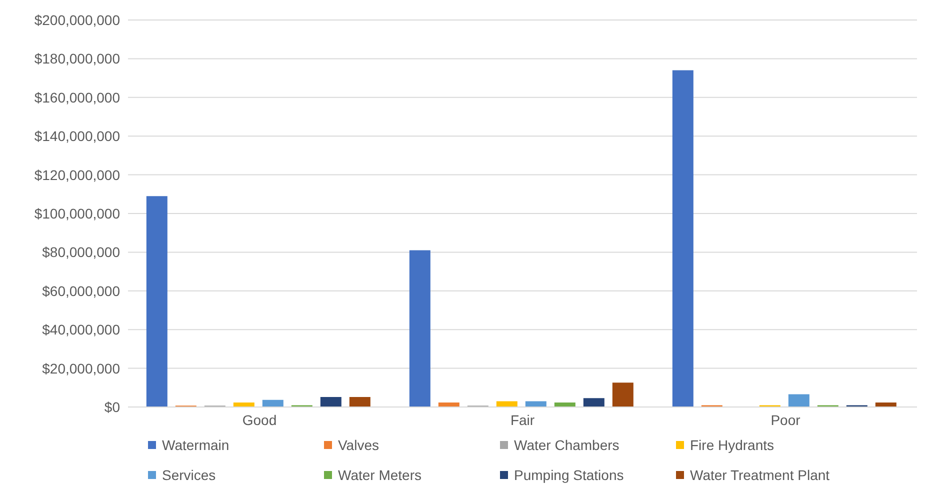 The image size is (935, 491). Describe the element at coordinates (259, 420) in the screenshot. I see `x-tick-label: Good` at that location.